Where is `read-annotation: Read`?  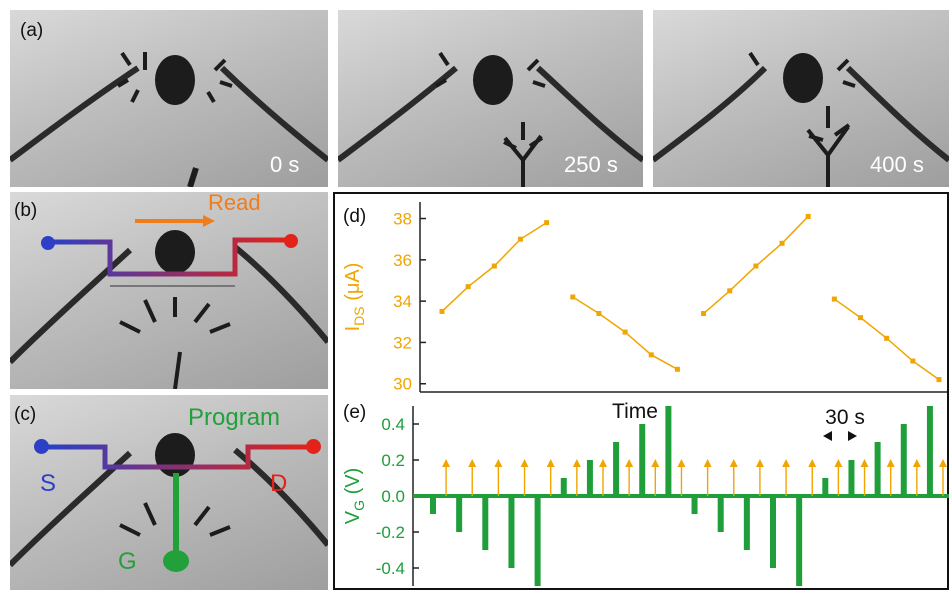 read-annotation: Read is located at coordinates (234, 202).